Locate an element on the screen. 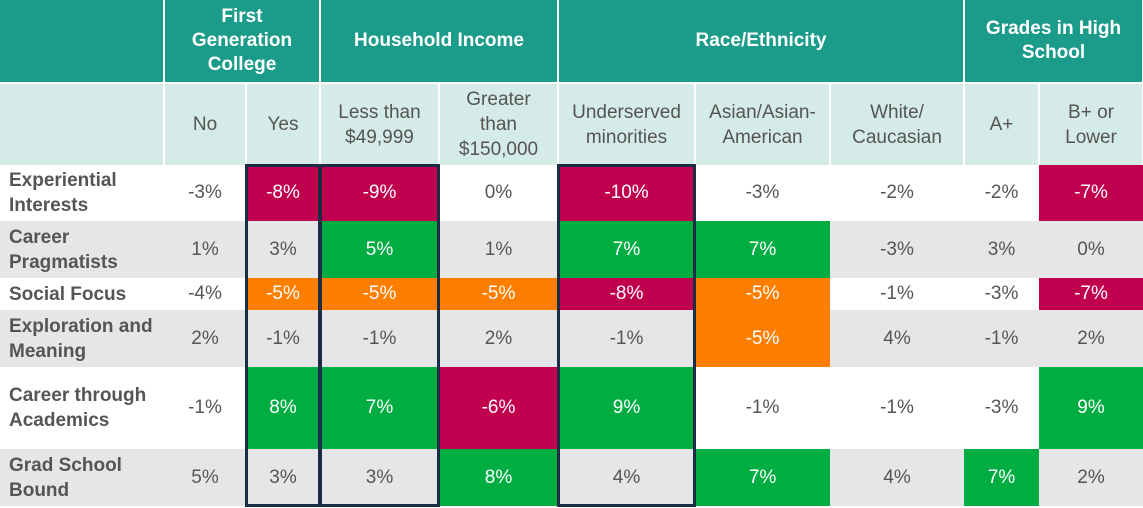 Image resolution: width=1143 pixels, height=508 pixels. column-header-less-than-49-999: Less than $49,999 is located at coordinates (380, 123).